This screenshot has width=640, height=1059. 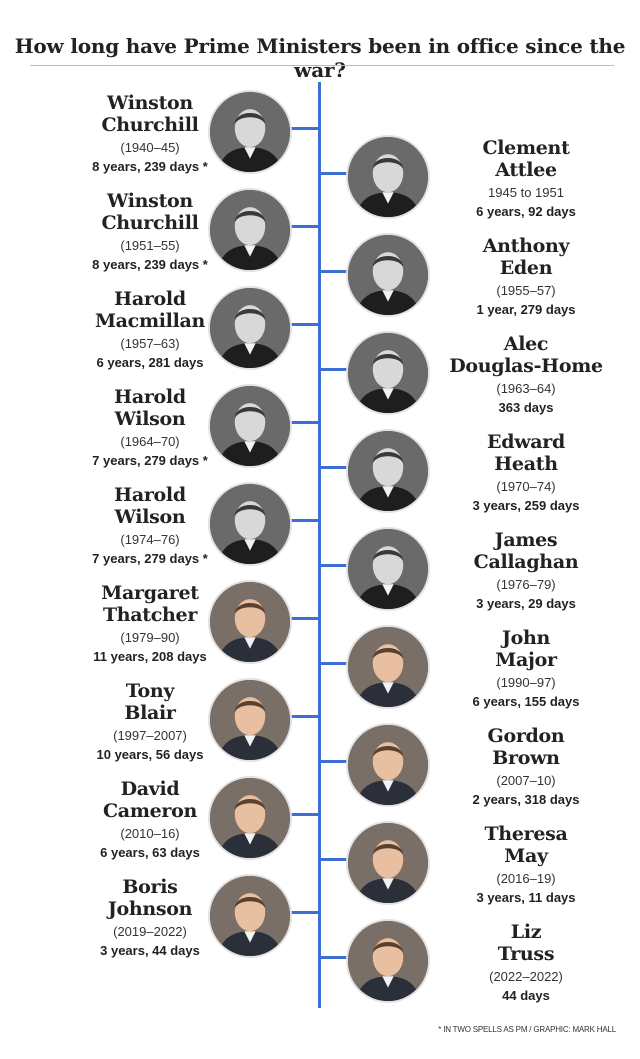 What do you see at coordinates (150, 362) in the screenshot?
I see `pm-duration: 6 years, 281 days` at bounding box center [150, 362].